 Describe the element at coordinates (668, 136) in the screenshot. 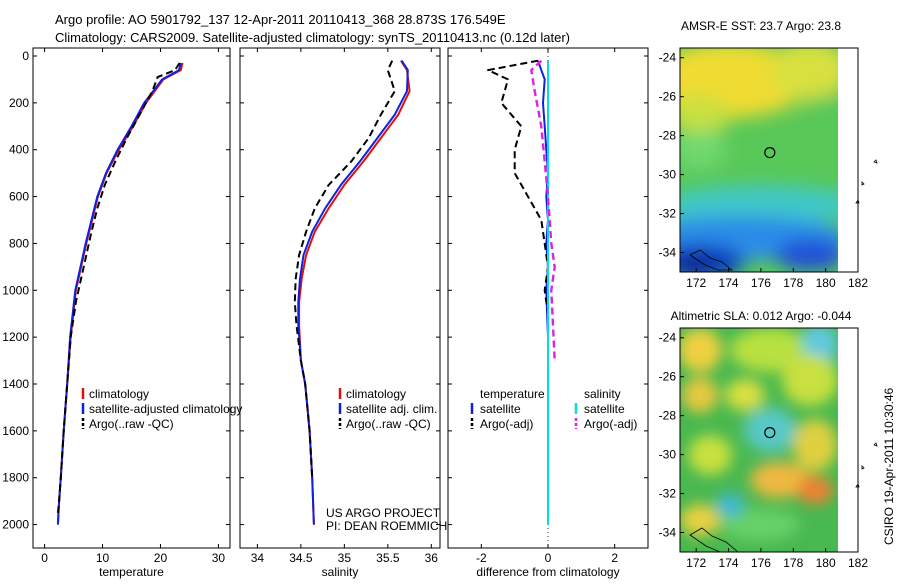

I see `sst_map-ytick-label: -28` at that location.